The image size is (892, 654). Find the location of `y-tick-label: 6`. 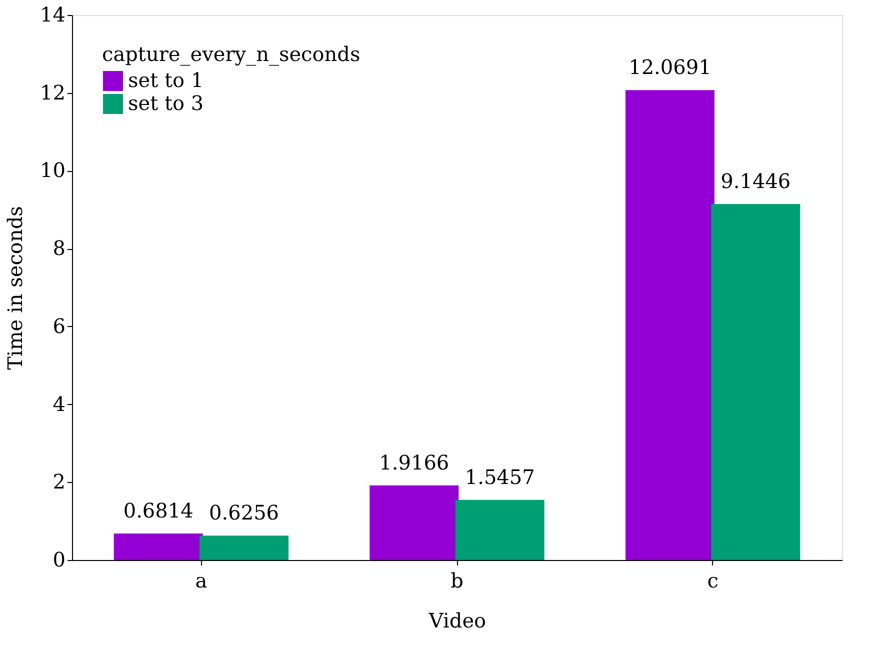

y-tick-label: 6 is located at coordinates (59, 326).